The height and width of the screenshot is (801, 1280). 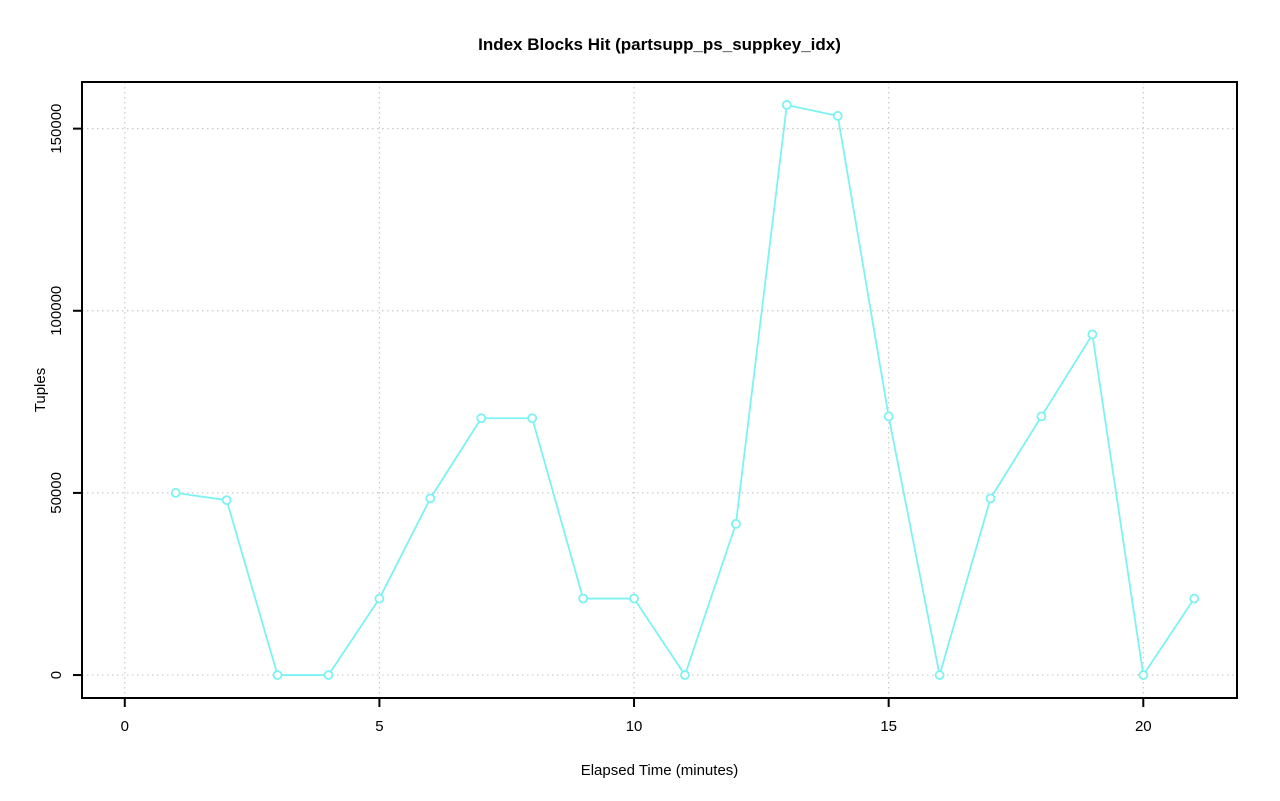 I want to click on x-tick-label: 10, so click(x=634, y=726).